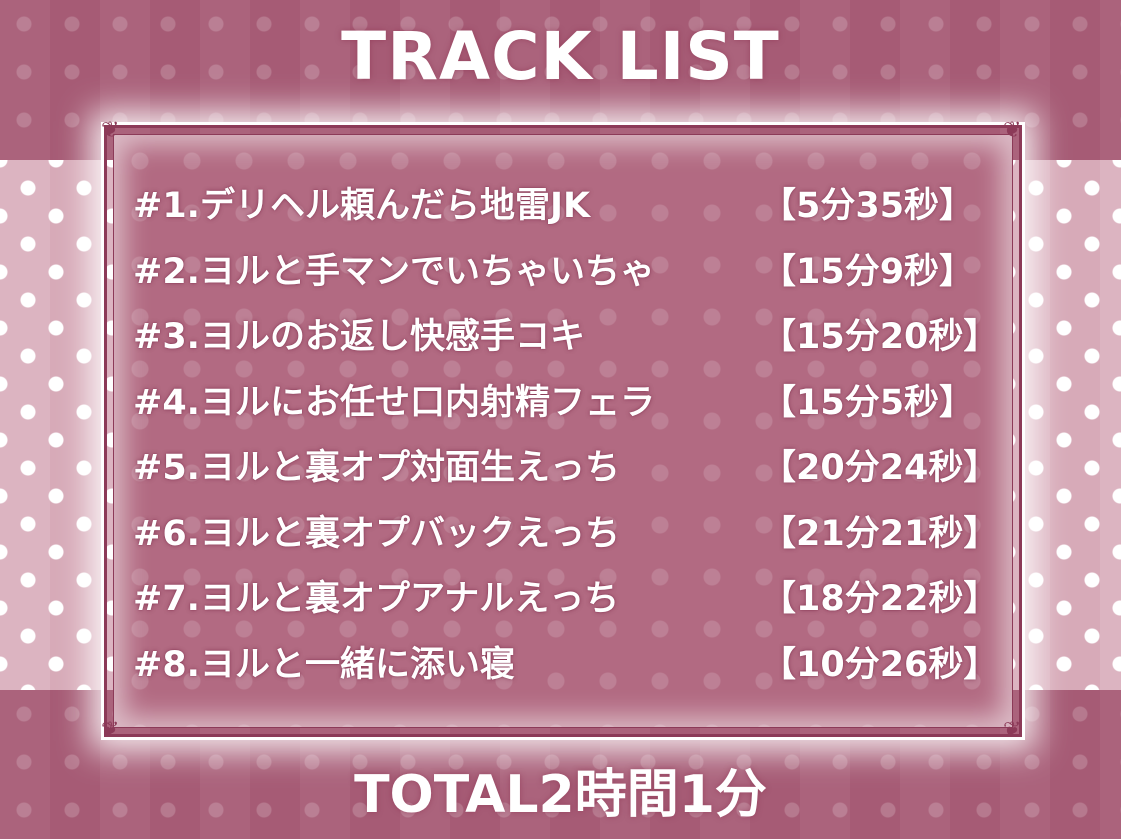 This screenshot has height=839, width=1121. I want to click on track-name: #6.ヨルと裏オプバックえっち, so click(376, 533).